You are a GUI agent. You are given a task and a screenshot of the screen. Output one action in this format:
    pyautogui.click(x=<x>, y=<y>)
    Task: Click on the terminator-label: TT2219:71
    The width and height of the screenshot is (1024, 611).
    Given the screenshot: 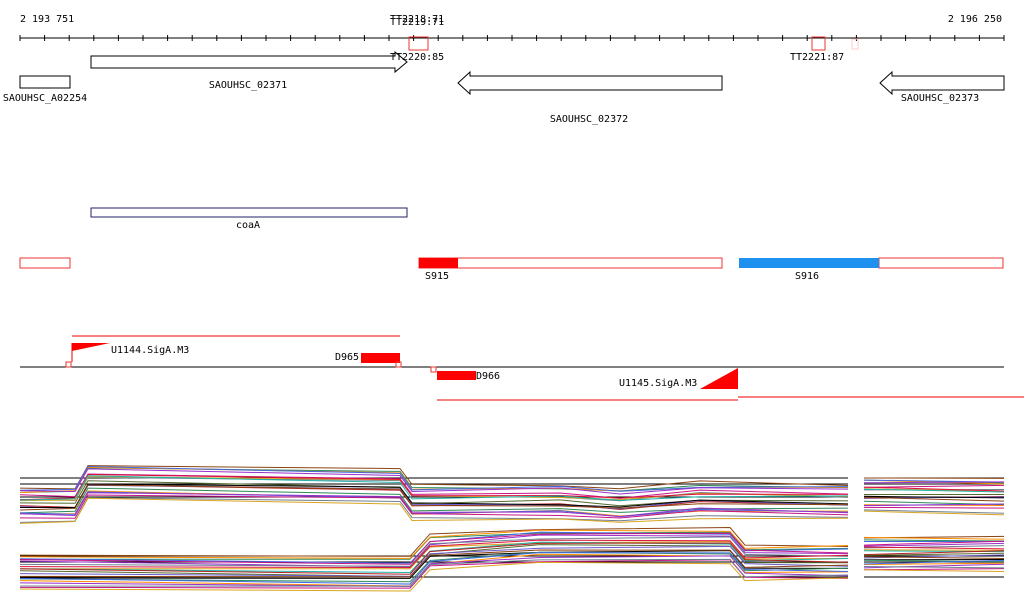 What is the action you would take?
    pyautogui.click(x=417, y=22)
    